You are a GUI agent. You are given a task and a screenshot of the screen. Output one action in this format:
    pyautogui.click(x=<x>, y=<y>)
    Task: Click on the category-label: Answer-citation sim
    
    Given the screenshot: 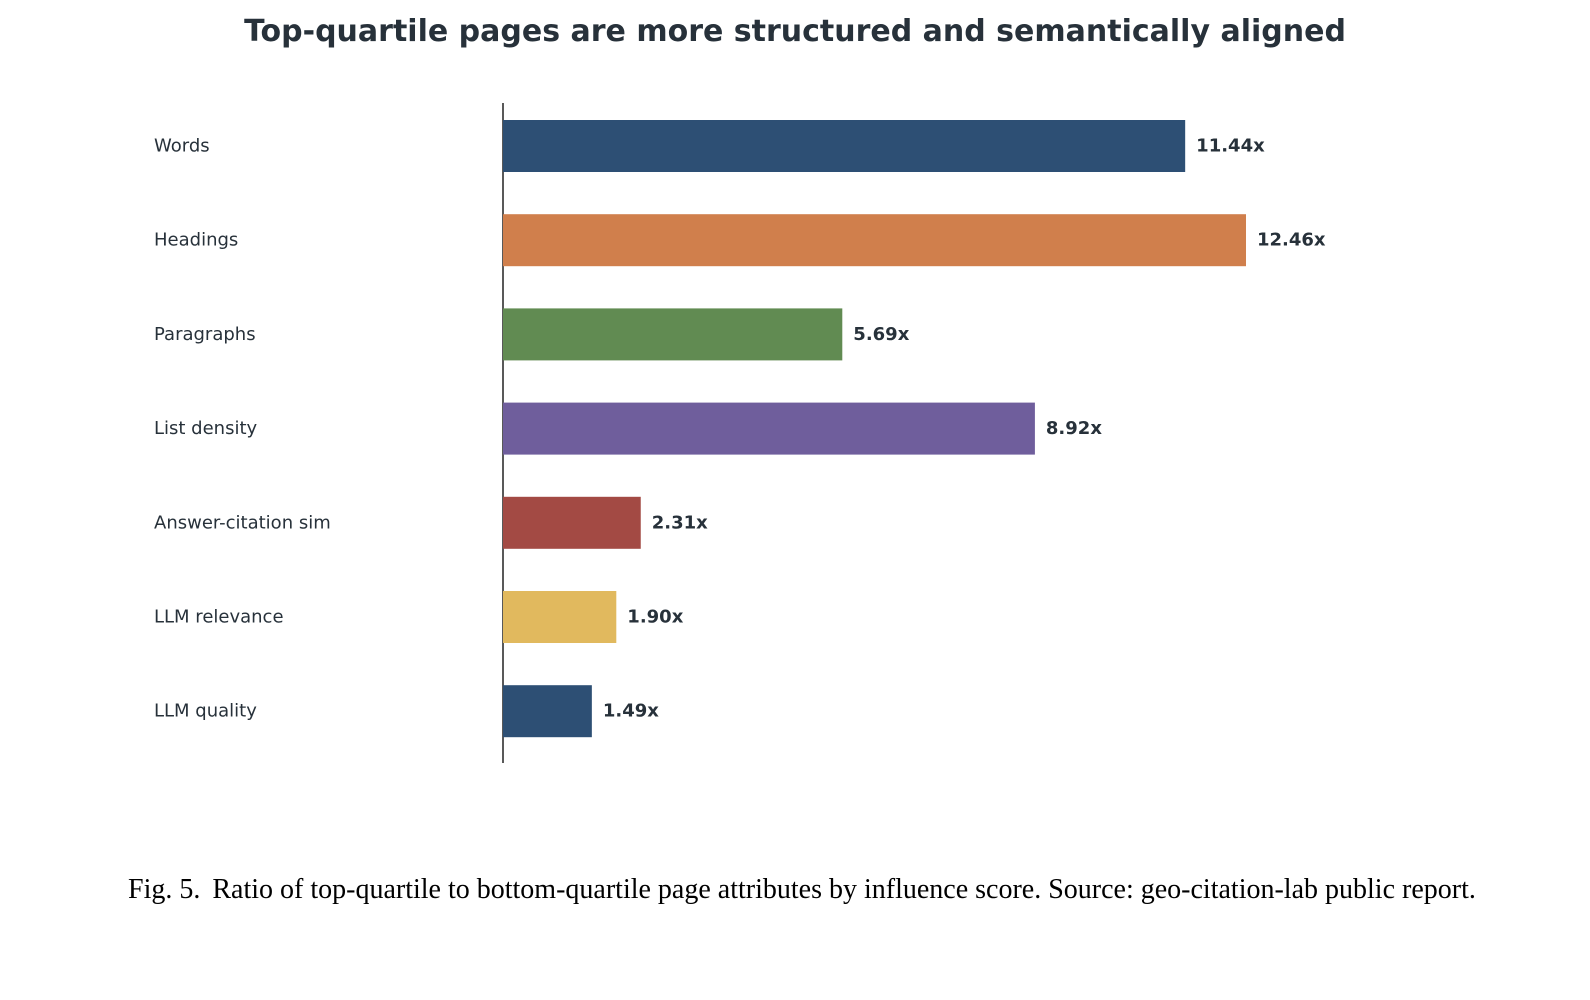 What is the action you would take?
    pyautogui.click(x=242, y=522)
    